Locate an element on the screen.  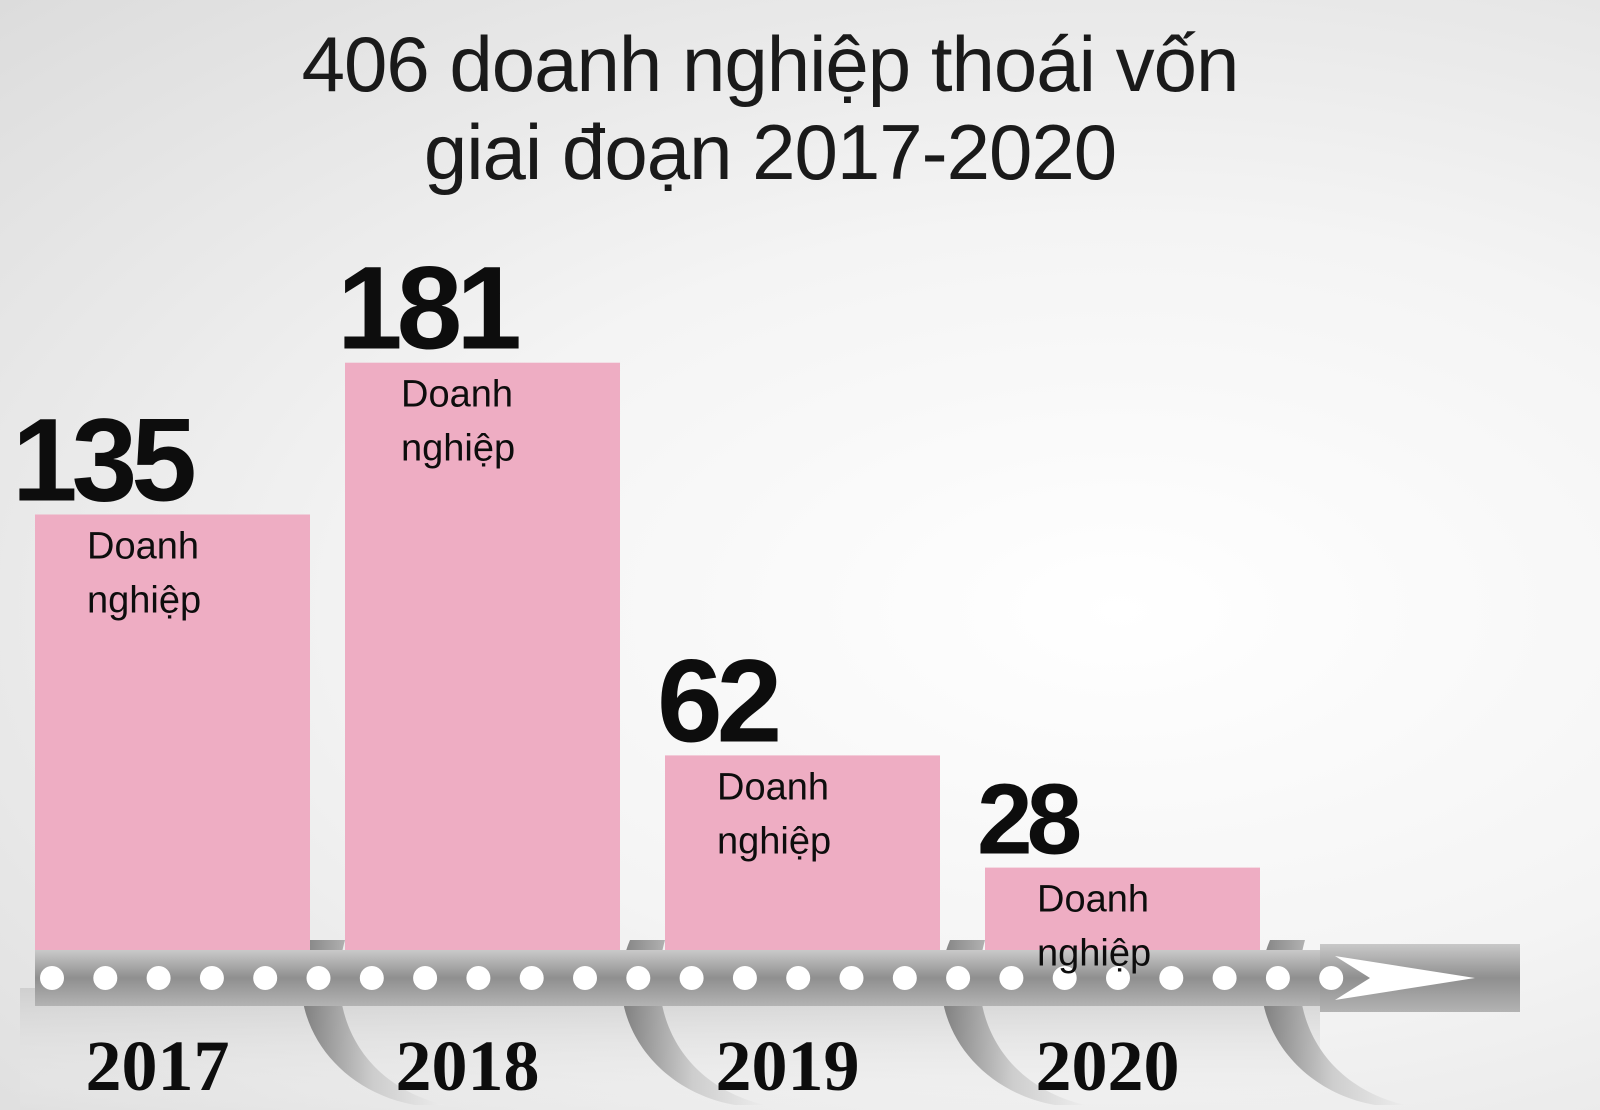
bar-2019 is located at coordinates (802, 867).